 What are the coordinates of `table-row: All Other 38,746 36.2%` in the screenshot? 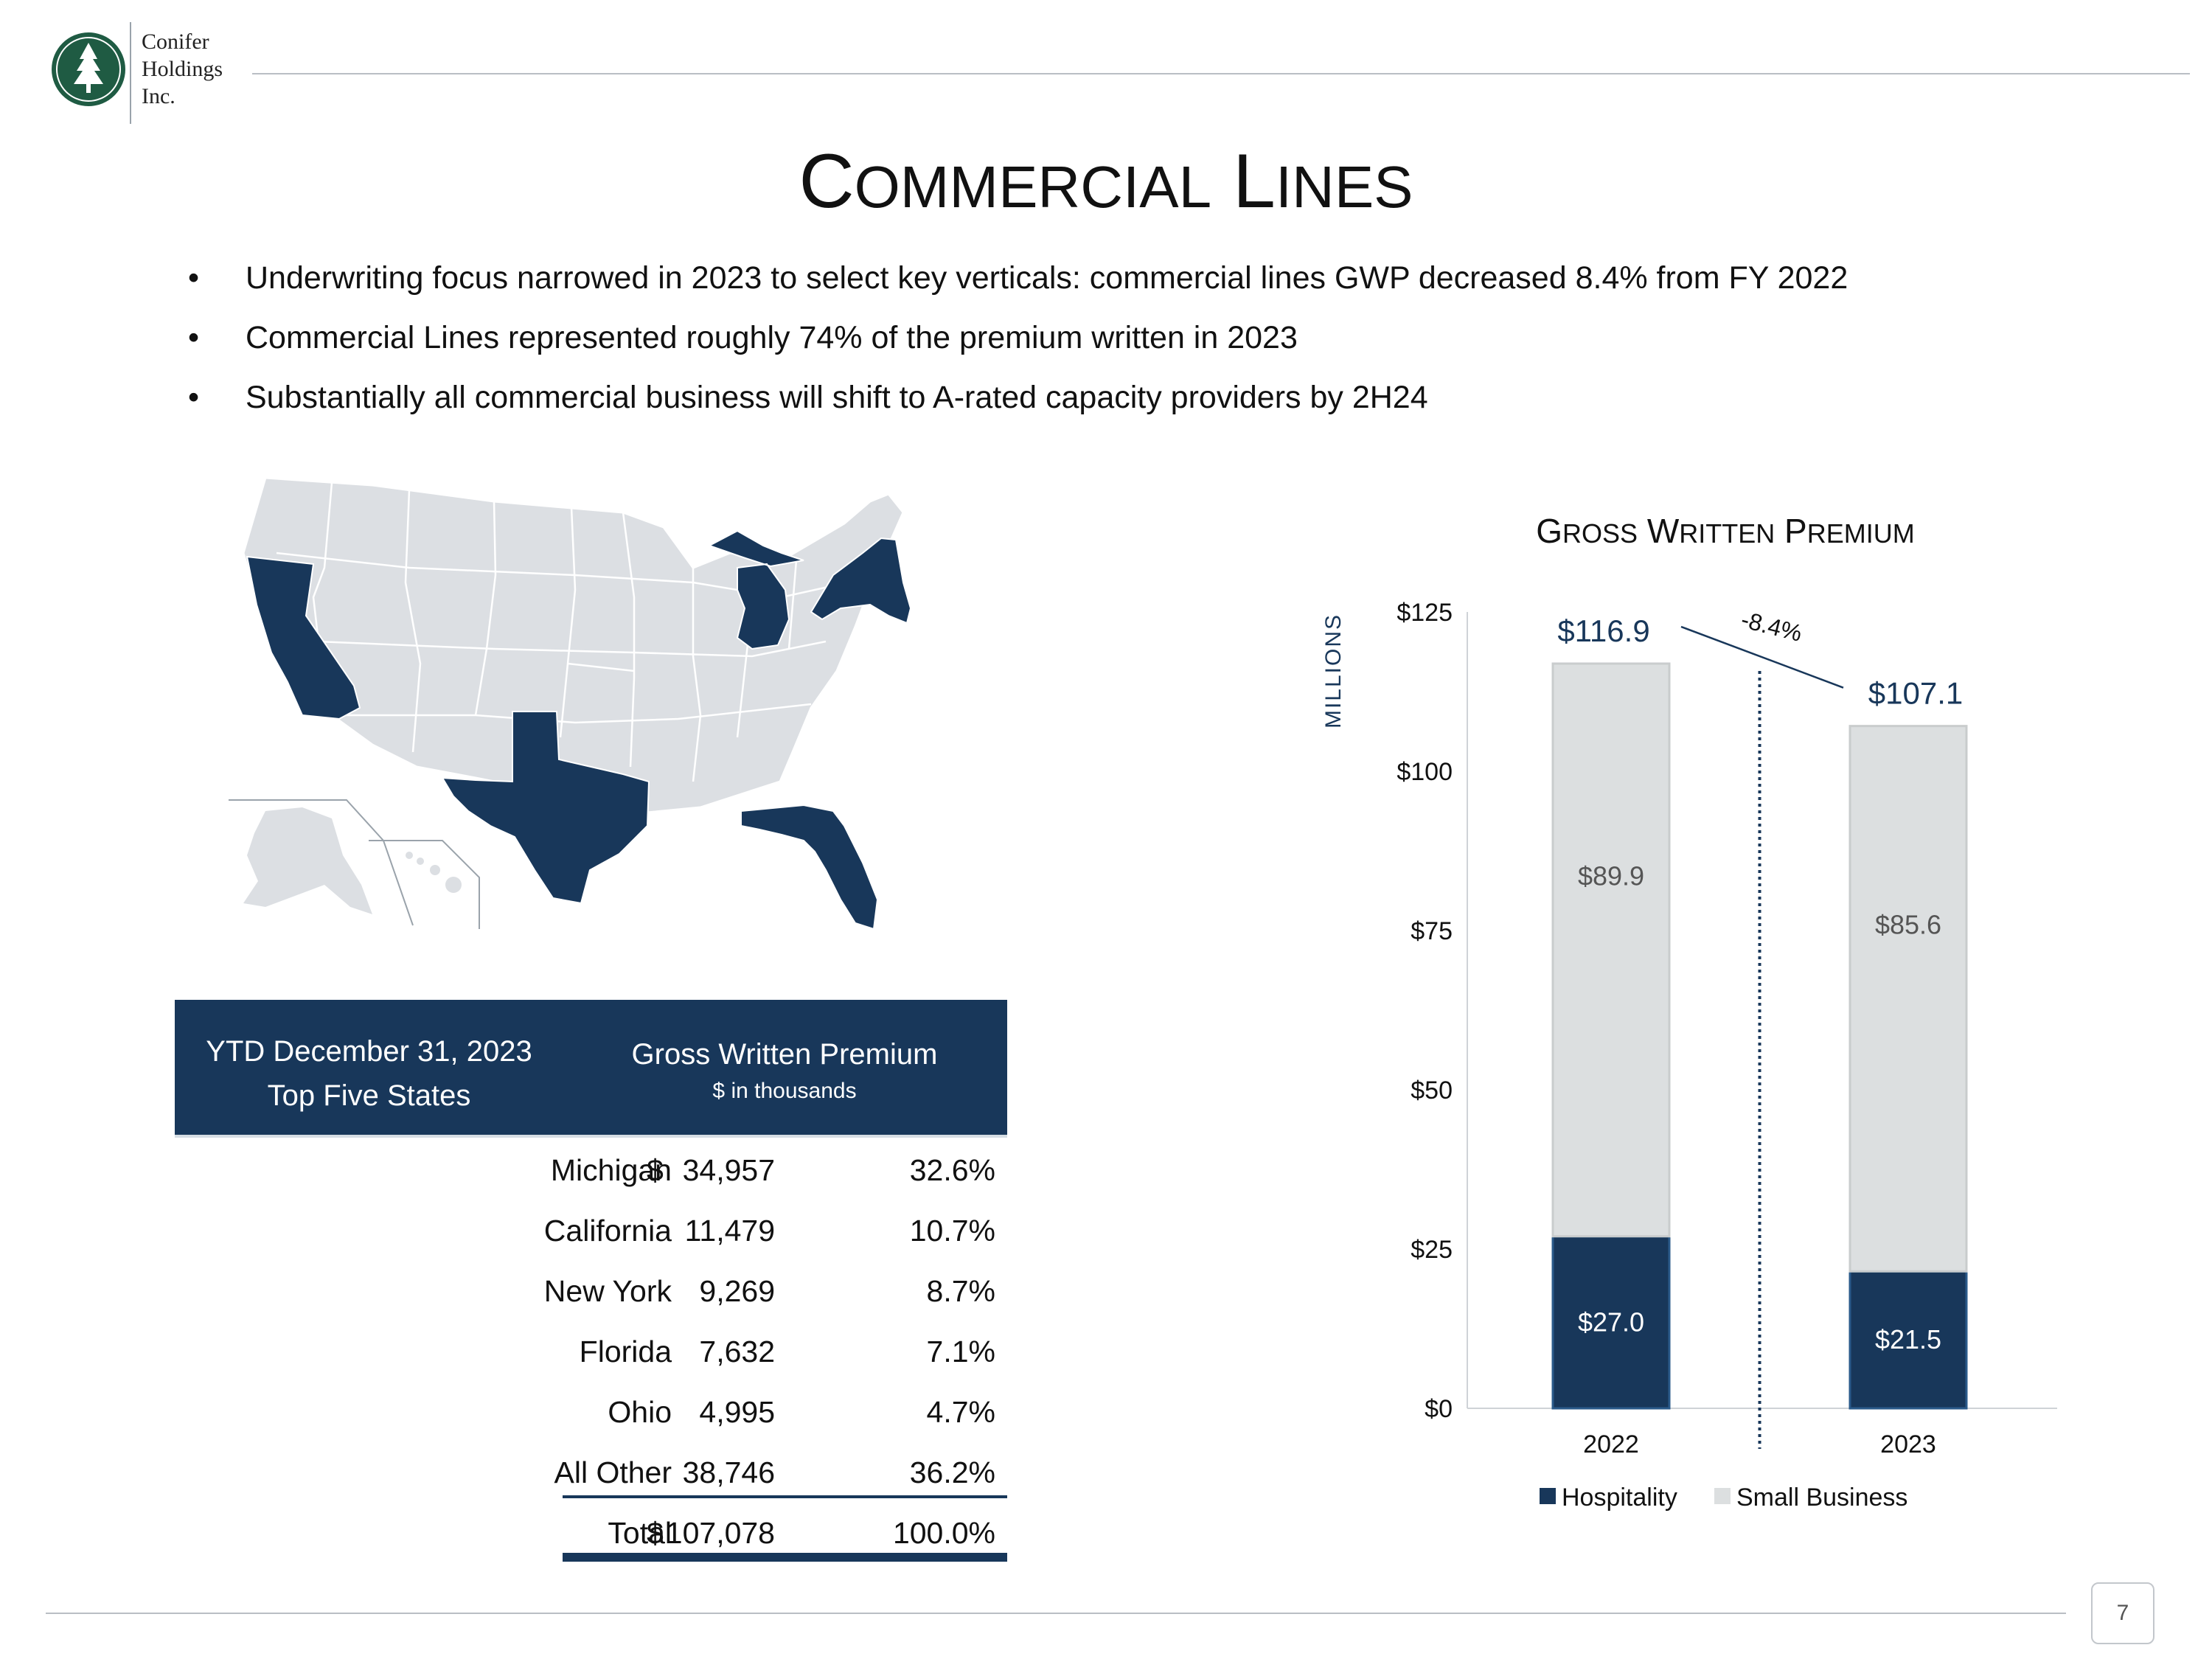 It's located at (591, 1472).